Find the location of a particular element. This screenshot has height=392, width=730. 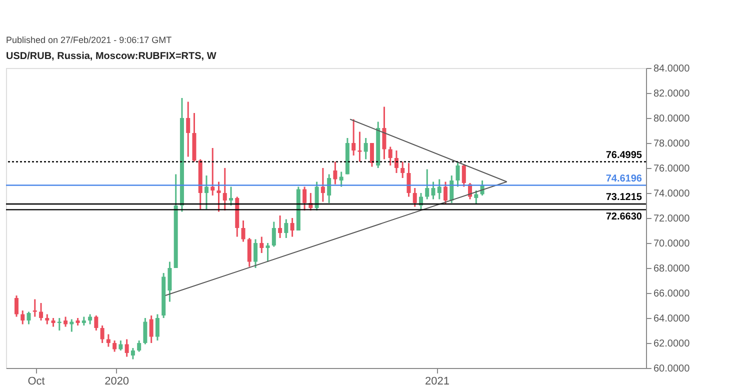

y-tick-label: 66.0000 is located at coordinates (672, 294).